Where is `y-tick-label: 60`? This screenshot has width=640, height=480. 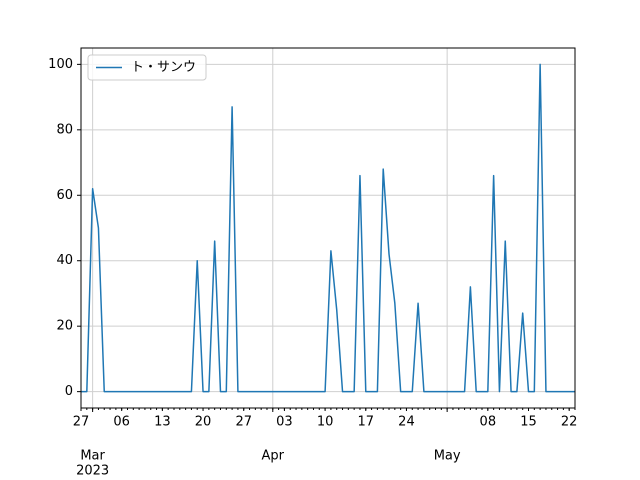
y-tick-label: 60 is located at coordinates (64, 195).